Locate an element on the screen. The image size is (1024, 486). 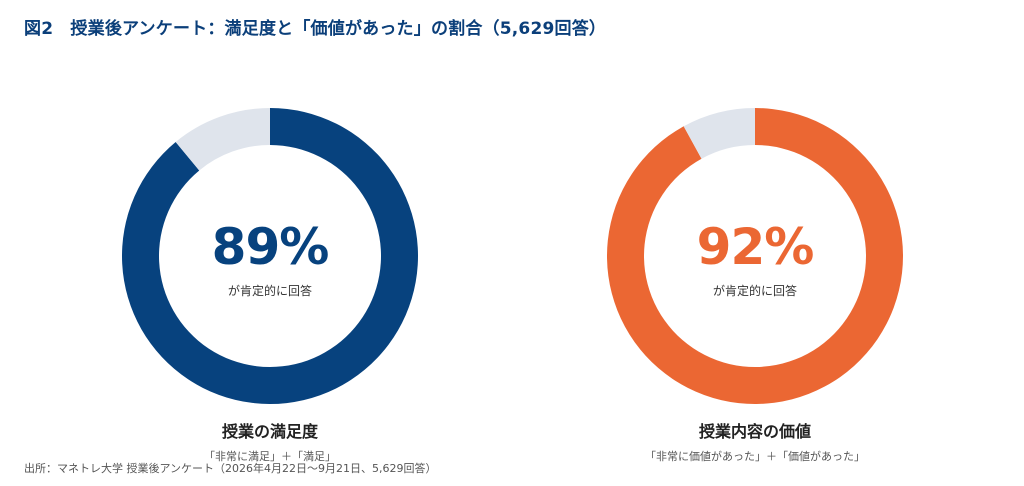
value-percent: 92% is located at coordinates (755, 247).